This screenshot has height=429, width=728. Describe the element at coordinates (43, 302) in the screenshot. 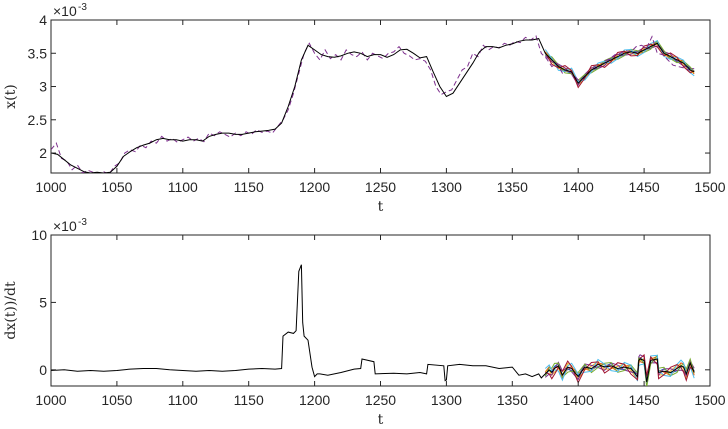

I see `y-tick-label: 5` at that location.